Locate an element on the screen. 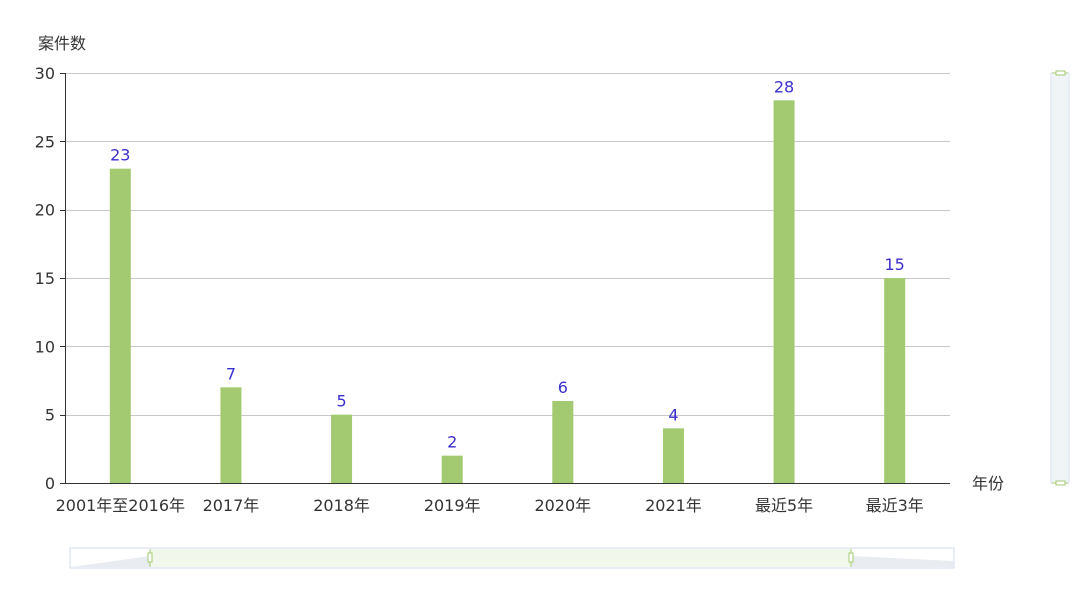 The width and height of the screenshot is (1080, 604). x-tick-label: 最近5年 is located at coordinates (784, 505).